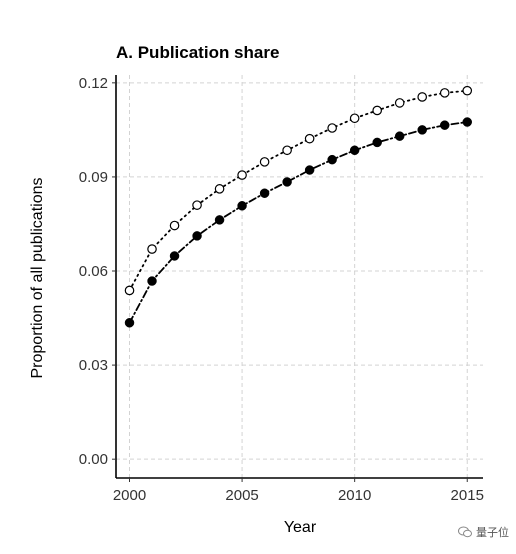 This screenshot has width=516, height=554. Describe the element at coordinates (465, 532) in the screenshot. I see `wechat-icon` at that location.